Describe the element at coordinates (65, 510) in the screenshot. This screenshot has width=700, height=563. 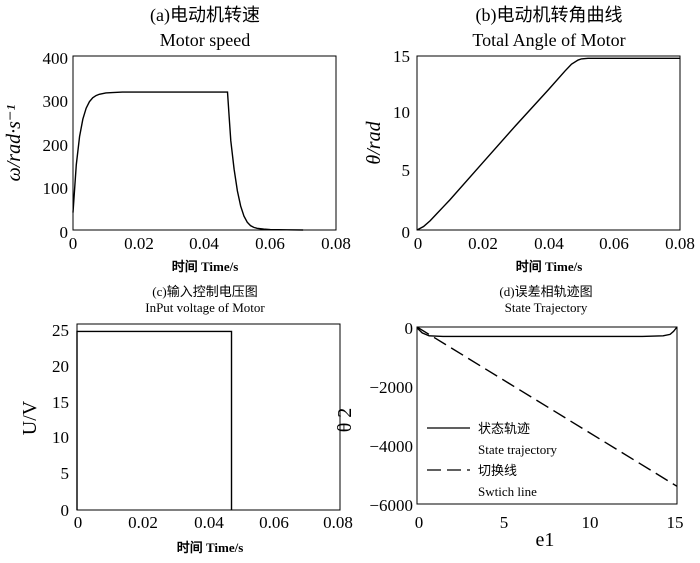
I see `panel-c-ytick-label: 0` at that location.